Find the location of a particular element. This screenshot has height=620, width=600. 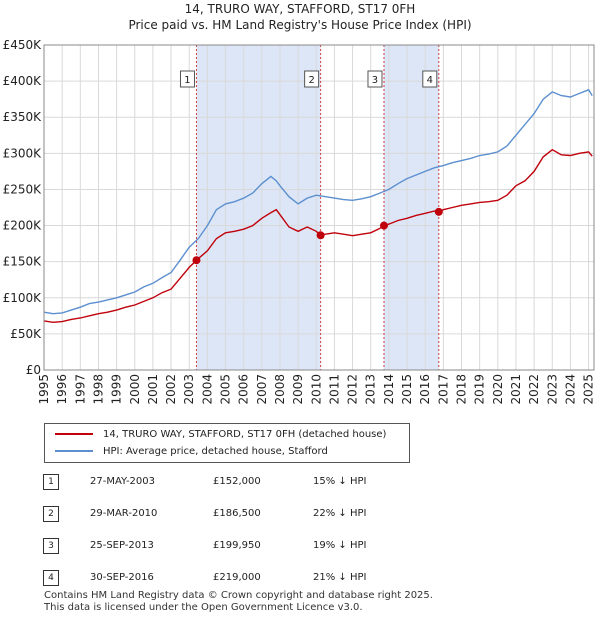

sale-number: 3 is located at coordinates (51, 546).